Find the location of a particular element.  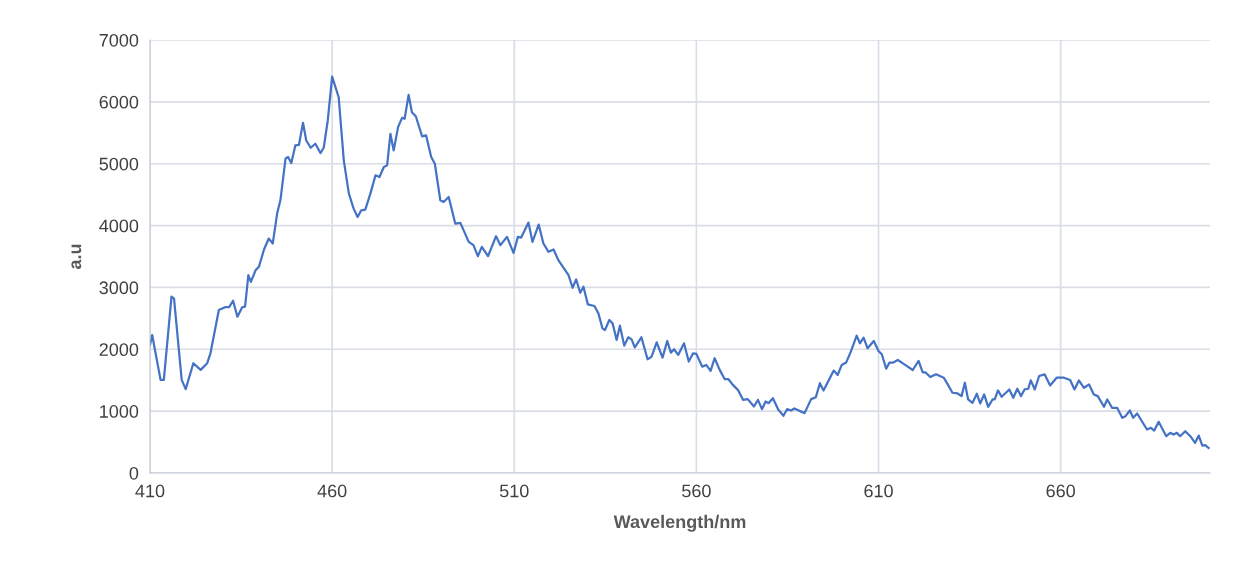

y-tick-label: 7000 is located at coordinates (119, 40).